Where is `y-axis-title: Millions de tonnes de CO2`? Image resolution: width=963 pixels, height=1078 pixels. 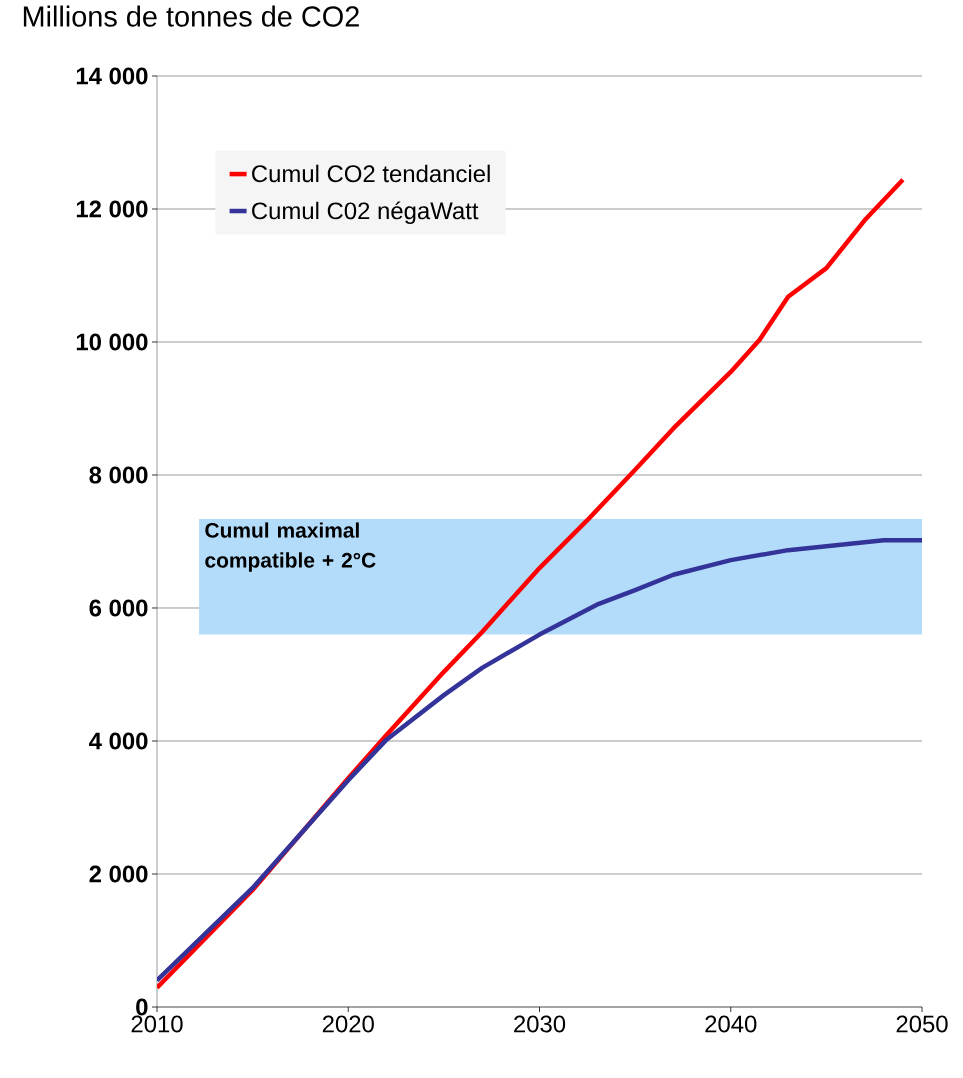
y-axis-title: Millions de tonnes de CO2 is located at coordinates (191, 16).